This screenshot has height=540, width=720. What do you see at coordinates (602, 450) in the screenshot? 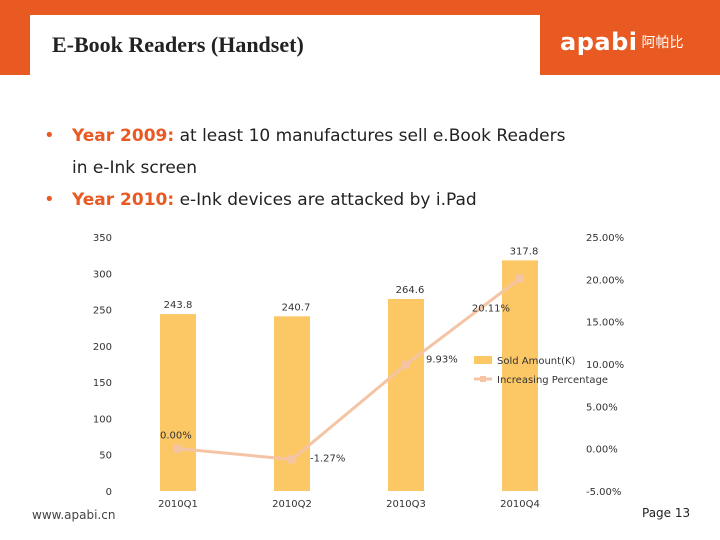
I see `y2-axis-tick-label: 0.00%` at bounding box center [602, 450].